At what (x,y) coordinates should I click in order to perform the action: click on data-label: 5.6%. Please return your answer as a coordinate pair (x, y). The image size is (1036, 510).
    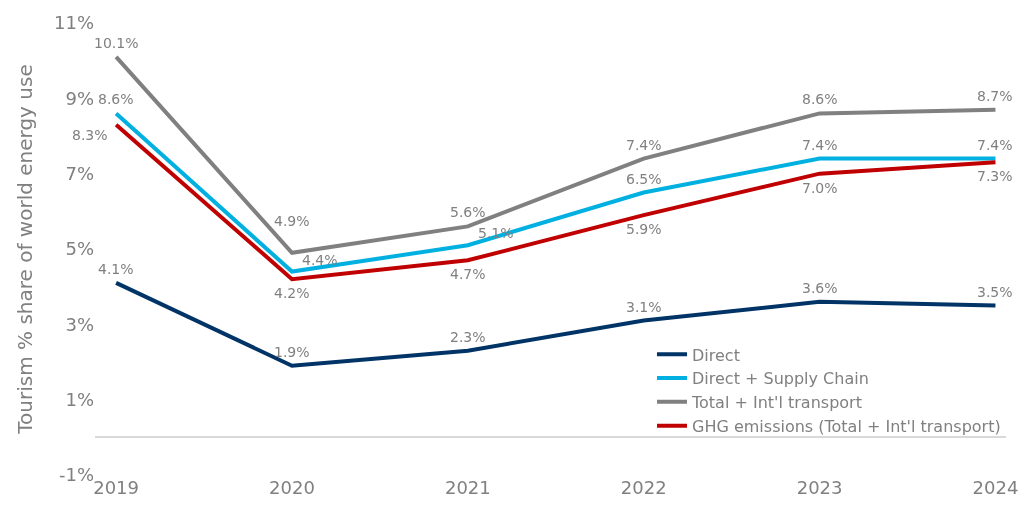
    Looking at the image, I should click on (468, 212).